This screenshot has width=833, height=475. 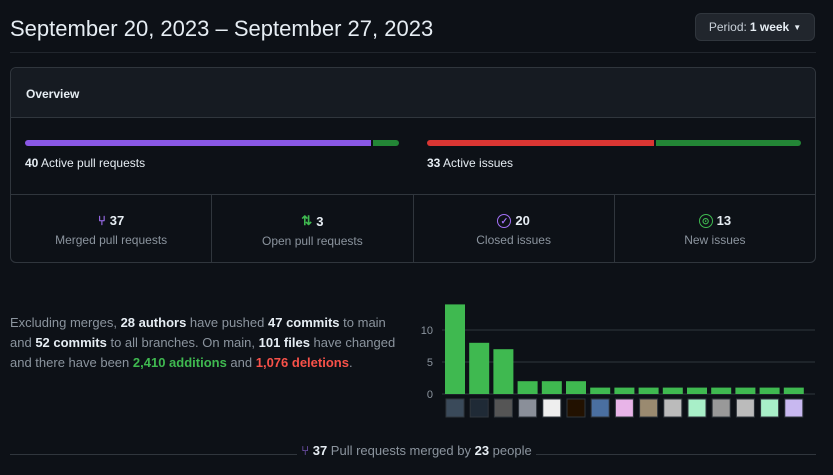 What do you see at coordinates (307, 220) in the screenshot?
I see `git-pull-request-icon: ⇅` at bounding box center [307, 220].